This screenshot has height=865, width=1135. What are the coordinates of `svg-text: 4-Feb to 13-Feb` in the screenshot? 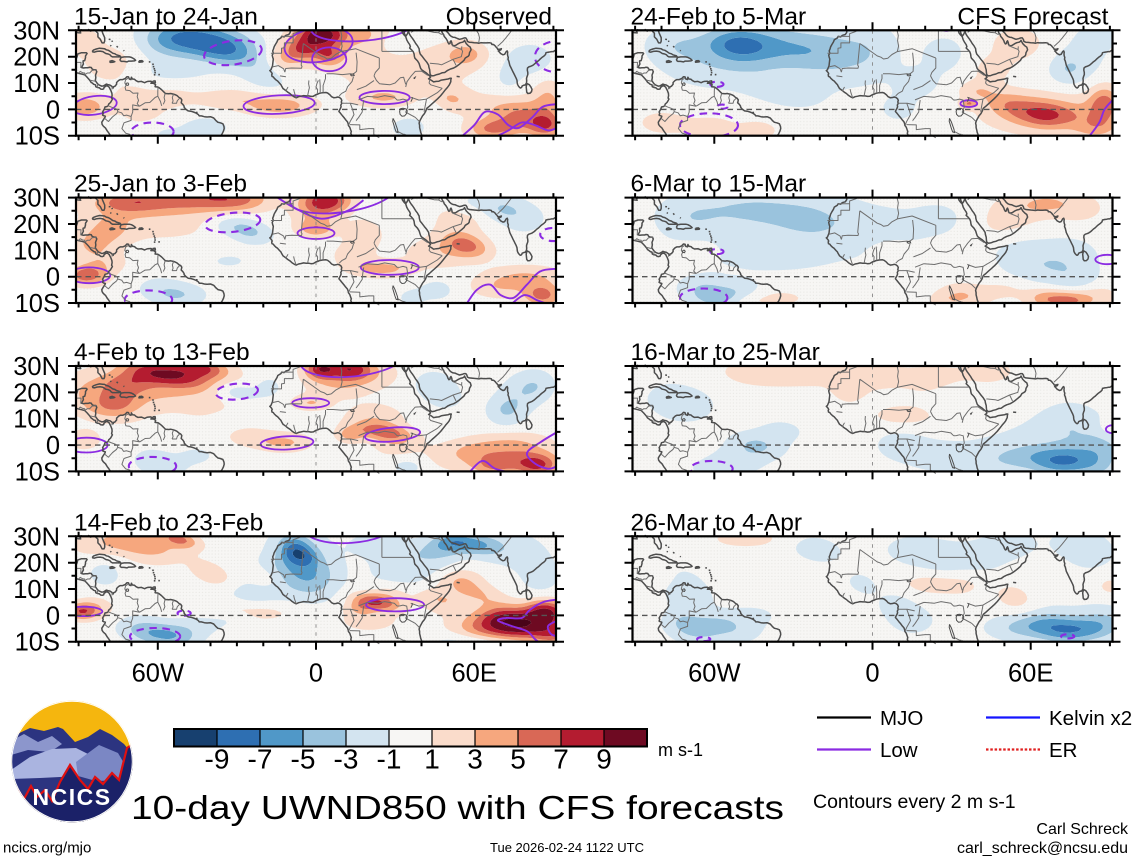 It's located at (162, 352).